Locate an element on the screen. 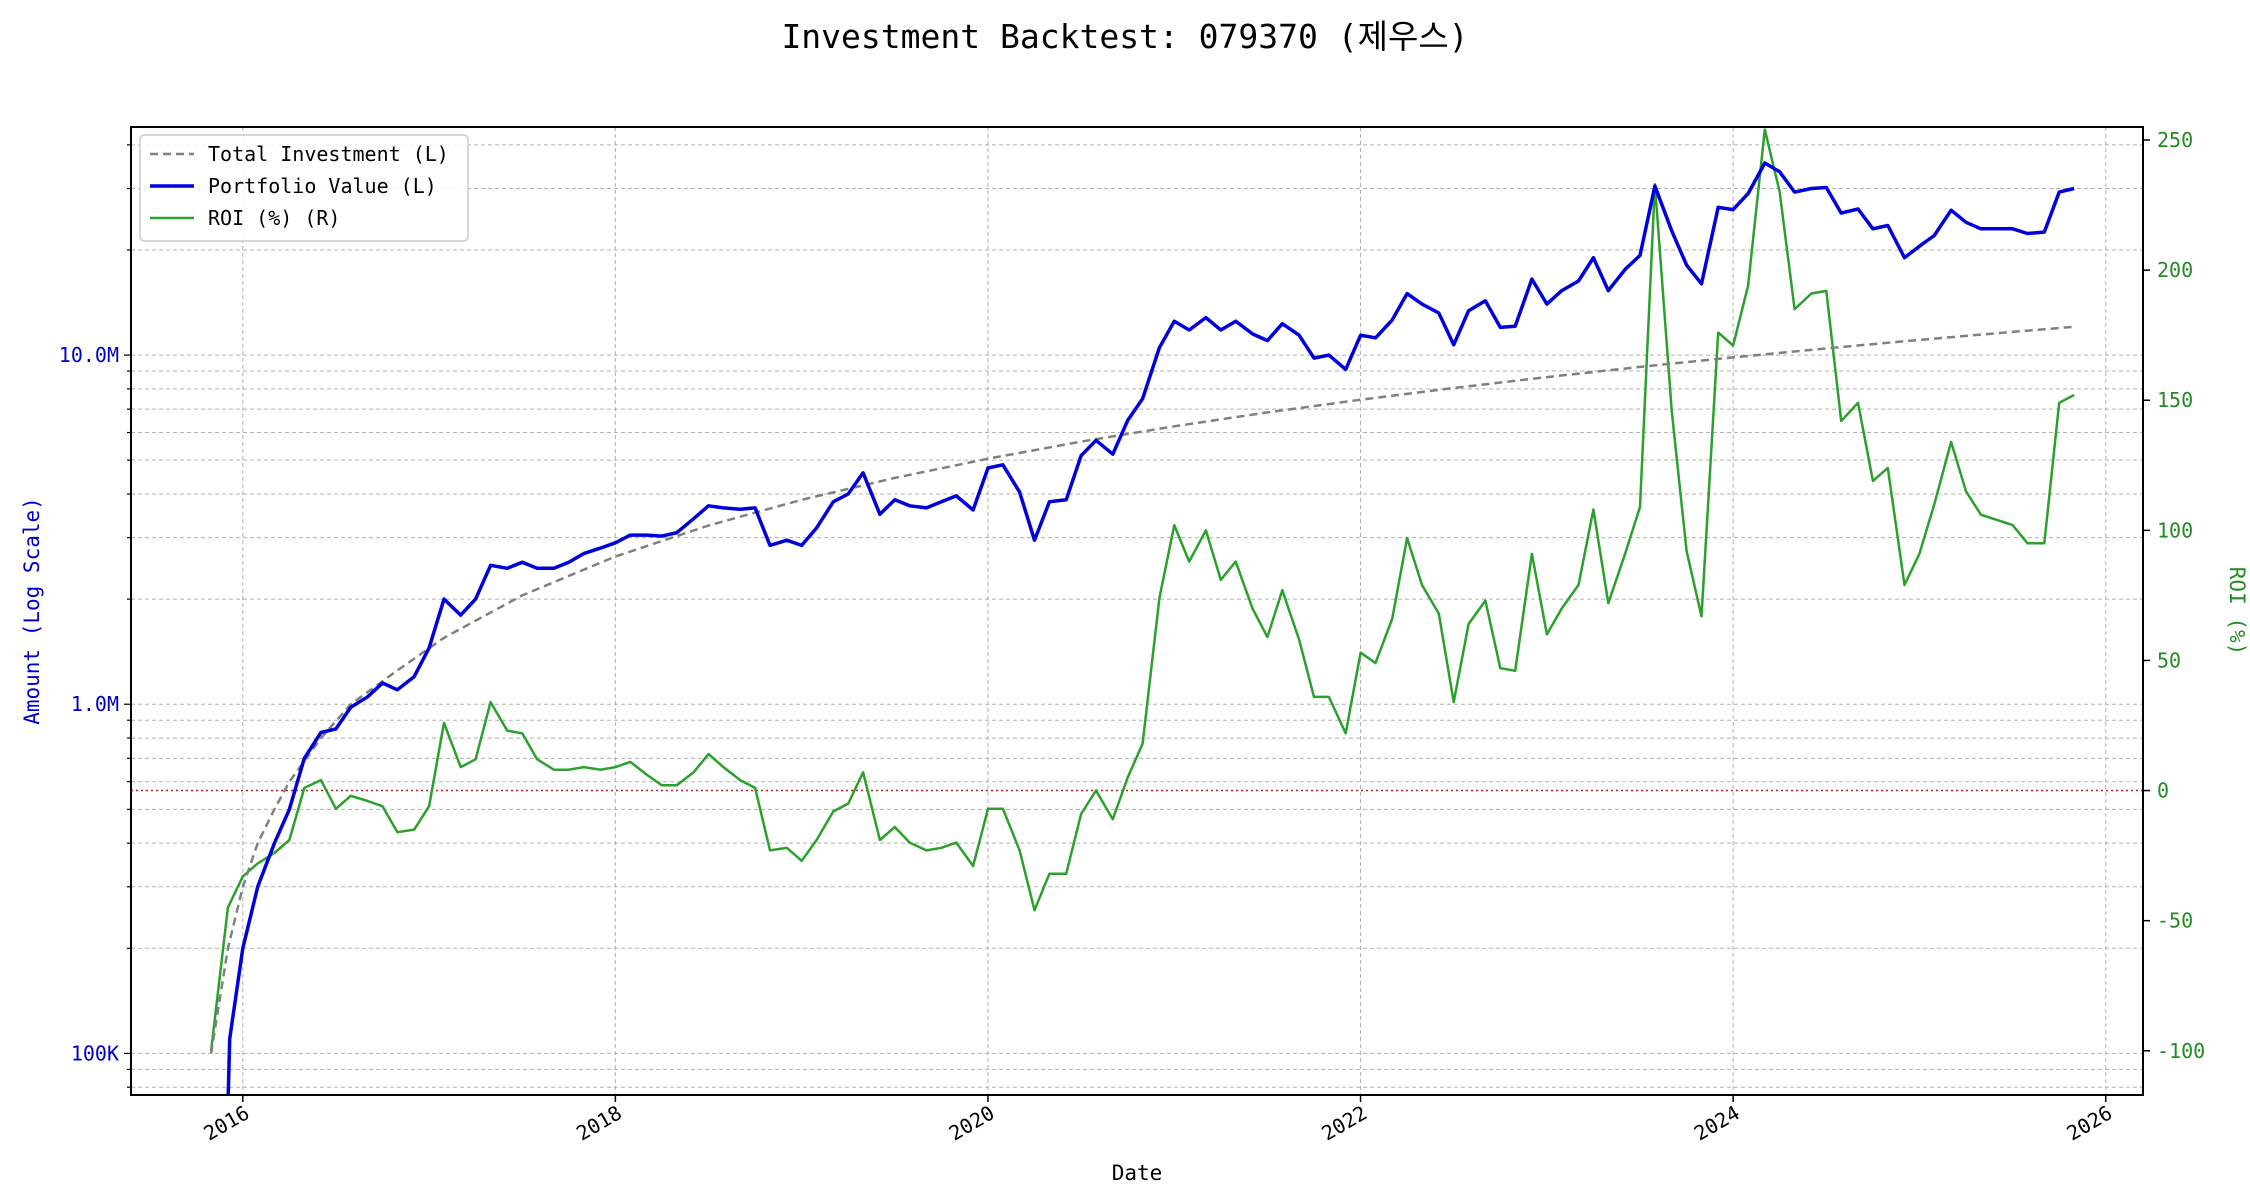  y-right-tick-label: -50 is located at coordinates (2175, 921).